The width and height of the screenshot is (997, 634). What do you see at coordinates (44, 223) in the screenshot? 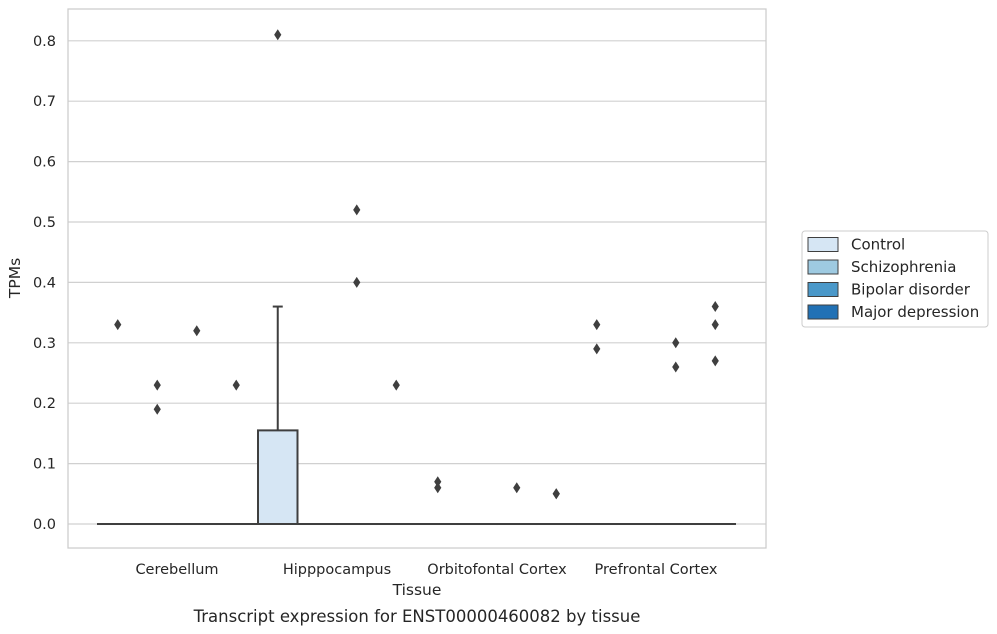
I see `y-tick-label: 0.5` at bounding box center [44, 223].